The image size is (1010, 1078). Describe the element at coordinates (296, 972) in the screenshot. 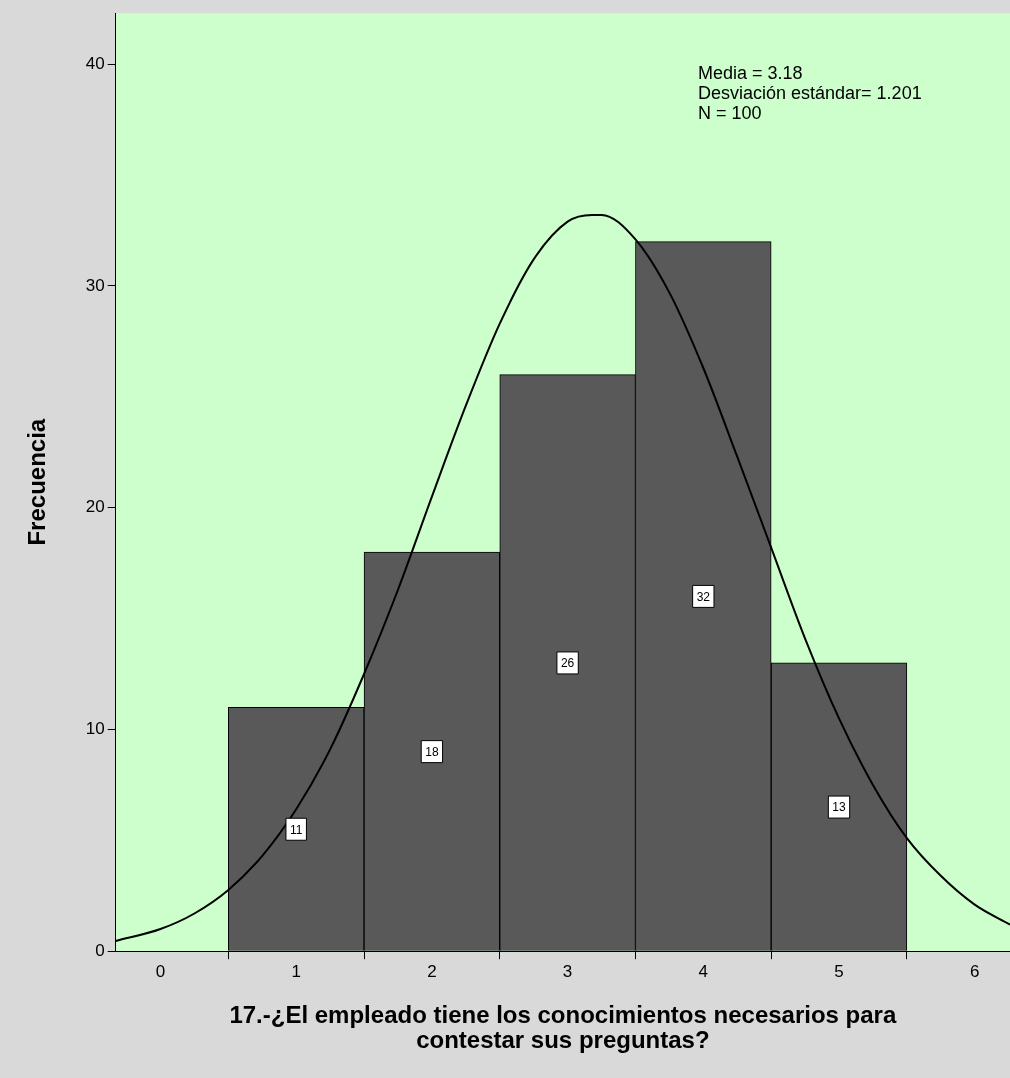

I see `x-tick-label: 1` at that location.